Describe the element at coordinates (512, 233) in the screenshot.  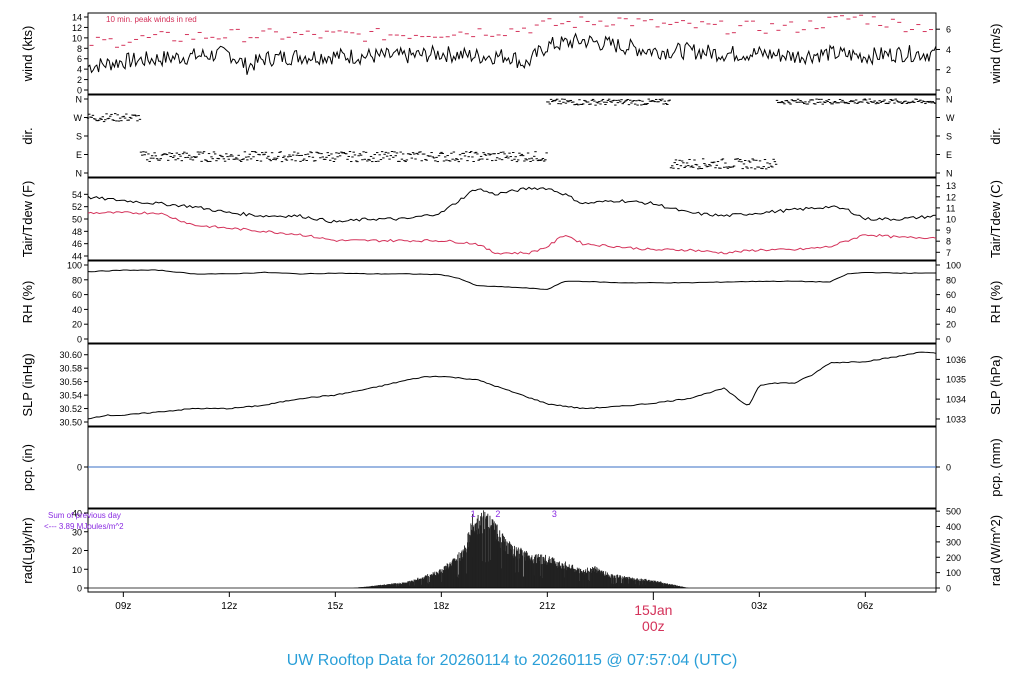
I see `temp-dewpoint-line` at that location.